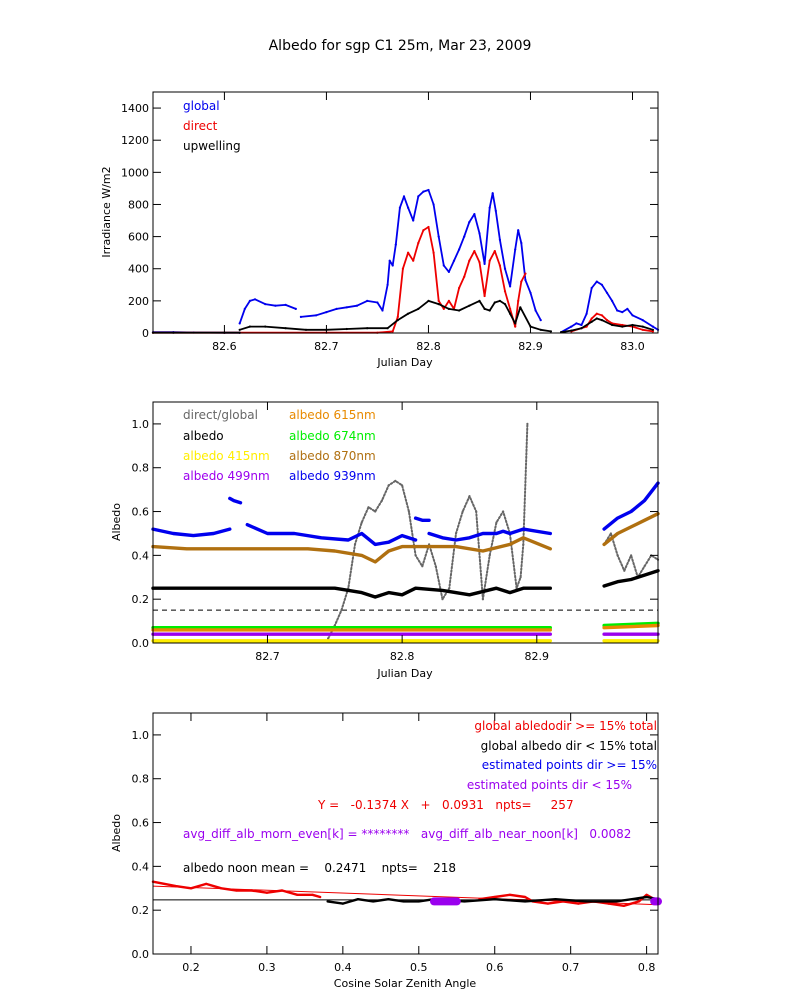  I want to click on legend-albedo-870: albedo 870nm, so click(332, 456).